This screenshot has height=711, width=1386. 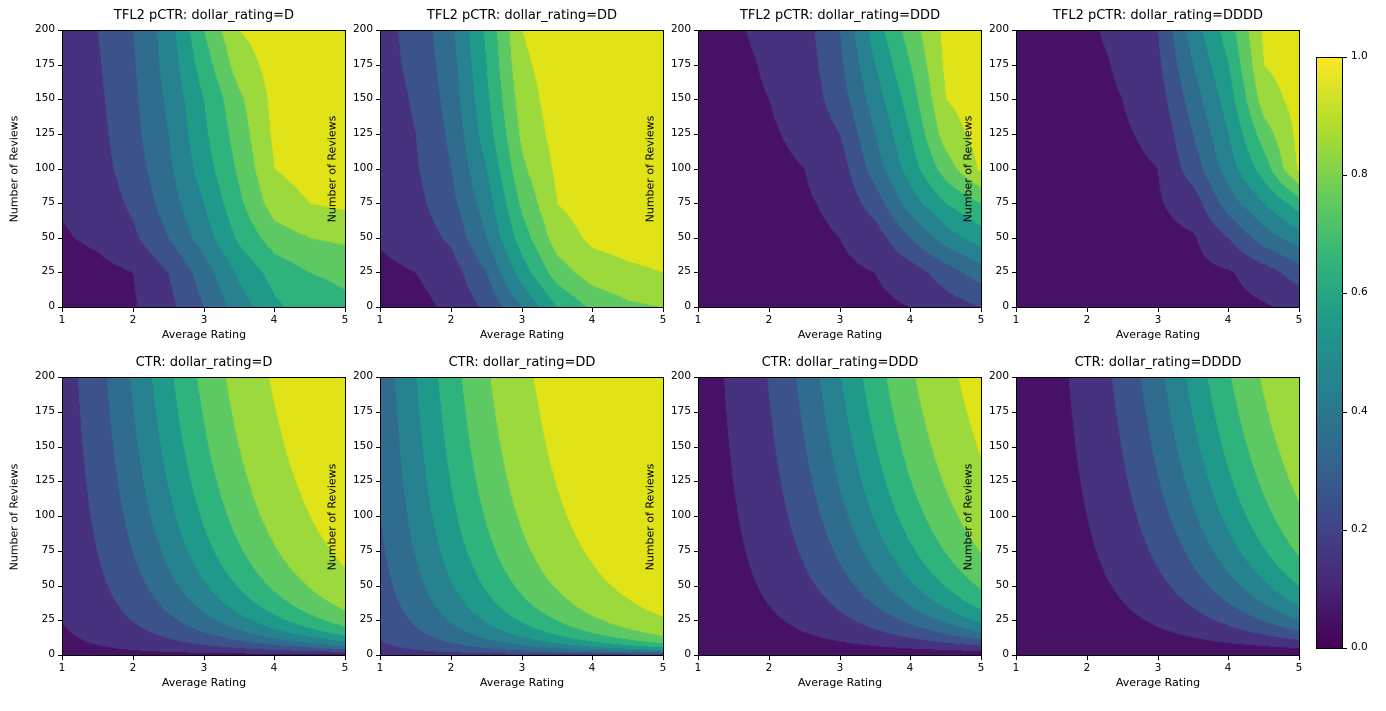 What do you see at coordinates (1158, 516) in the screenshot?
I see `contour-canvas-ctr-dddd` at bounding box center [1158, 516].